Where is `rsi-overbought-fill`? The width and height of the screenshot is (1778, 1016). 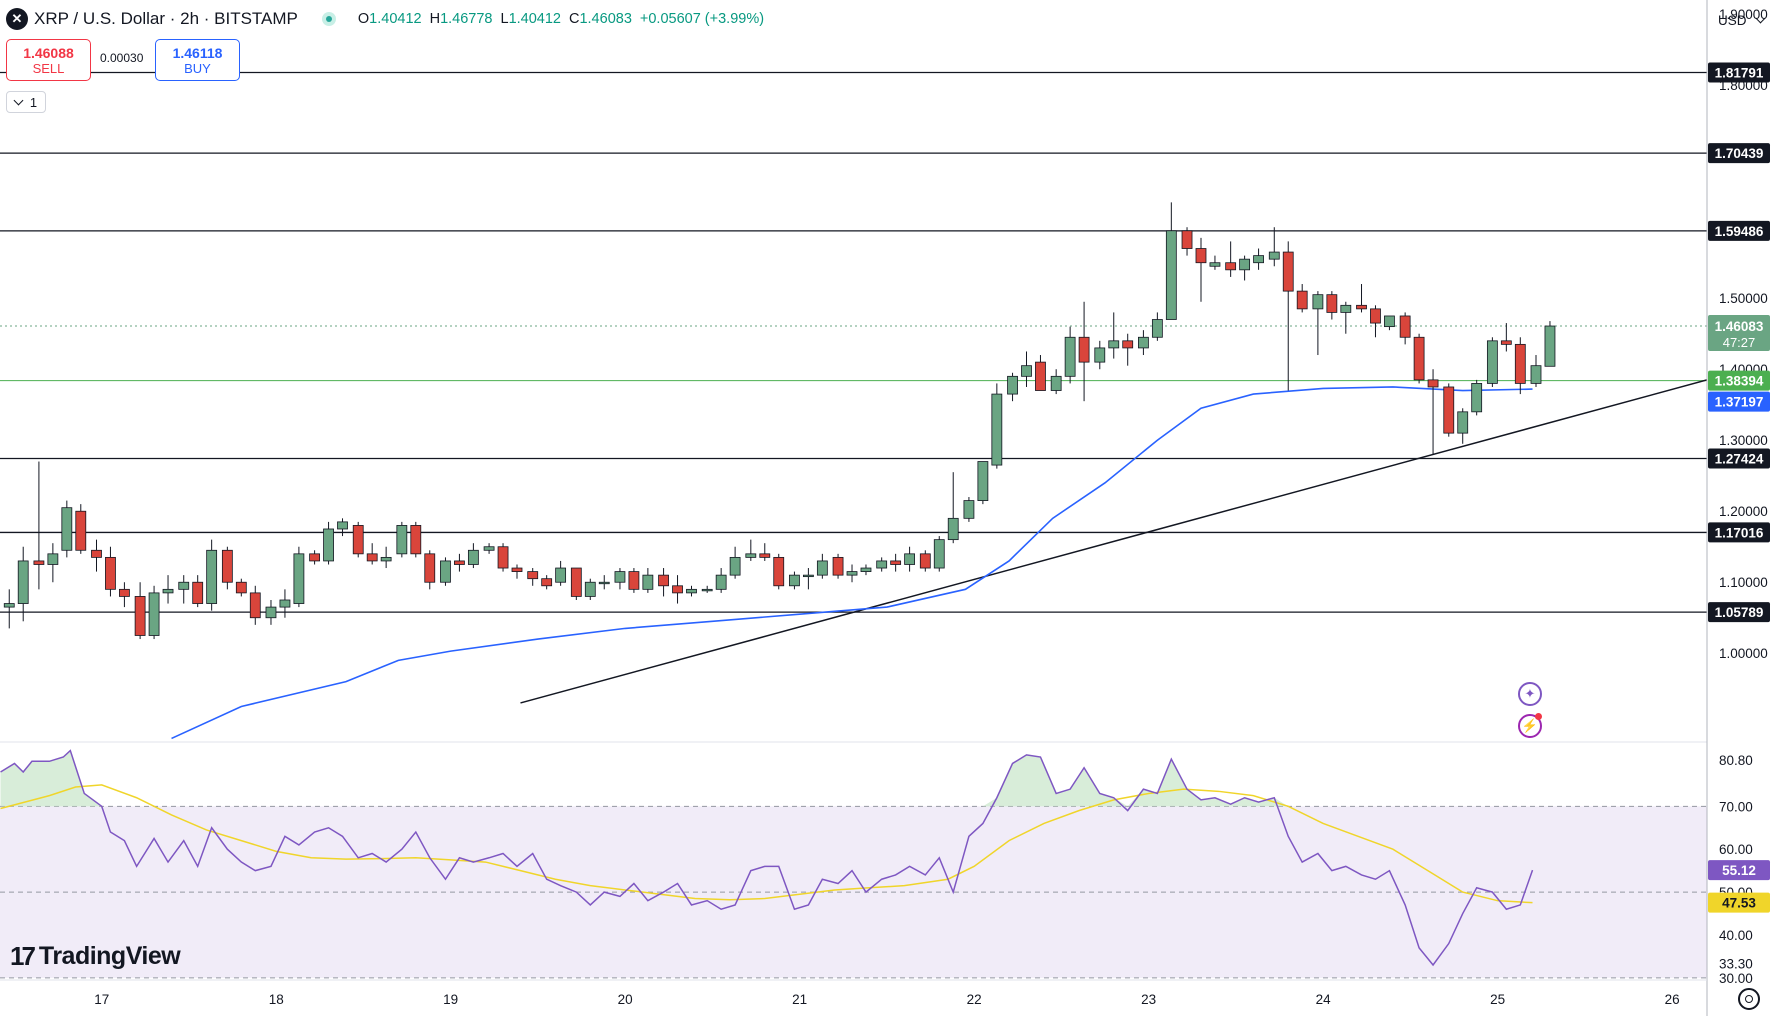 rsi-overbought-fill is located at coordinates (766, 778).